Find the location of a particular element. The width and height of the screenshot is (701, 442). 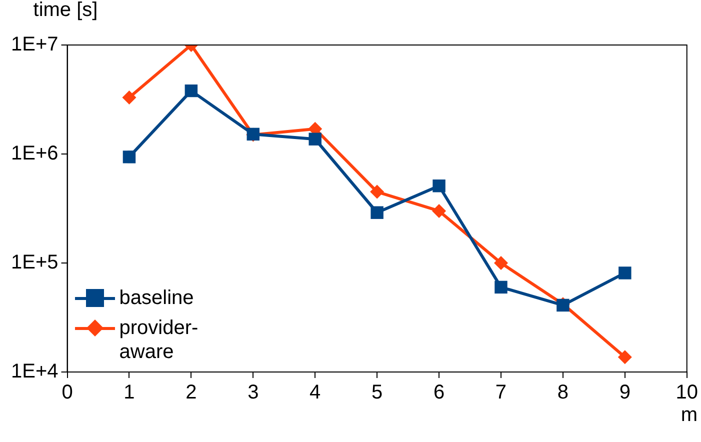

y-axis-title: time [s] is located at coordinates (65, 11).